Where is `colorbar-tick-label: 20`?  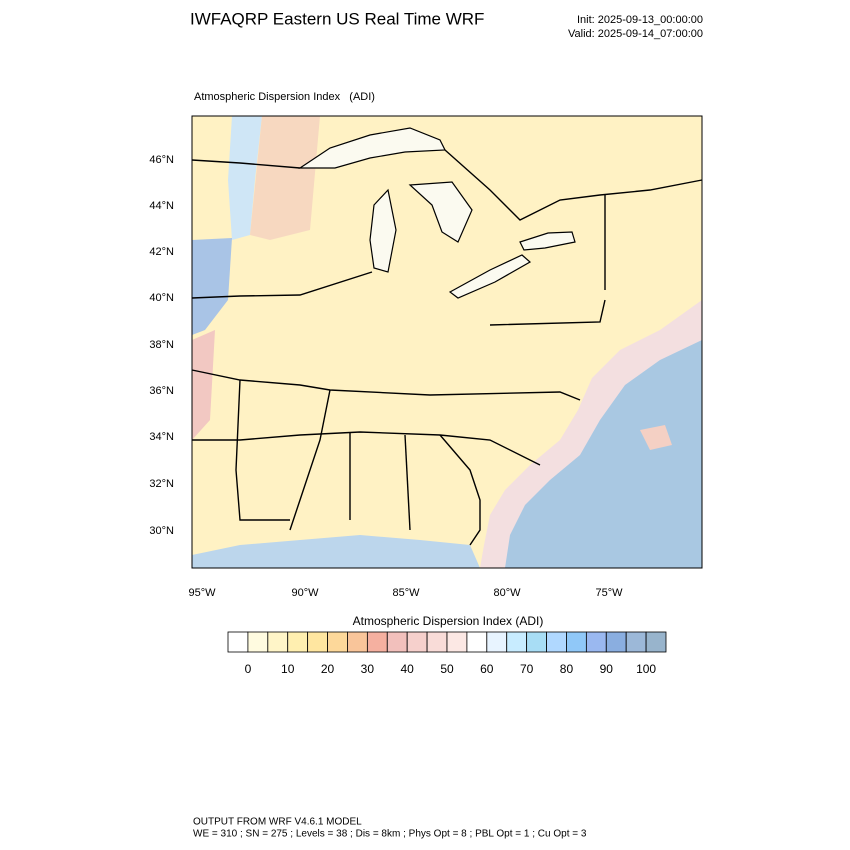 colorbar-tick-label: 20 is located at coordinates (328, 669).